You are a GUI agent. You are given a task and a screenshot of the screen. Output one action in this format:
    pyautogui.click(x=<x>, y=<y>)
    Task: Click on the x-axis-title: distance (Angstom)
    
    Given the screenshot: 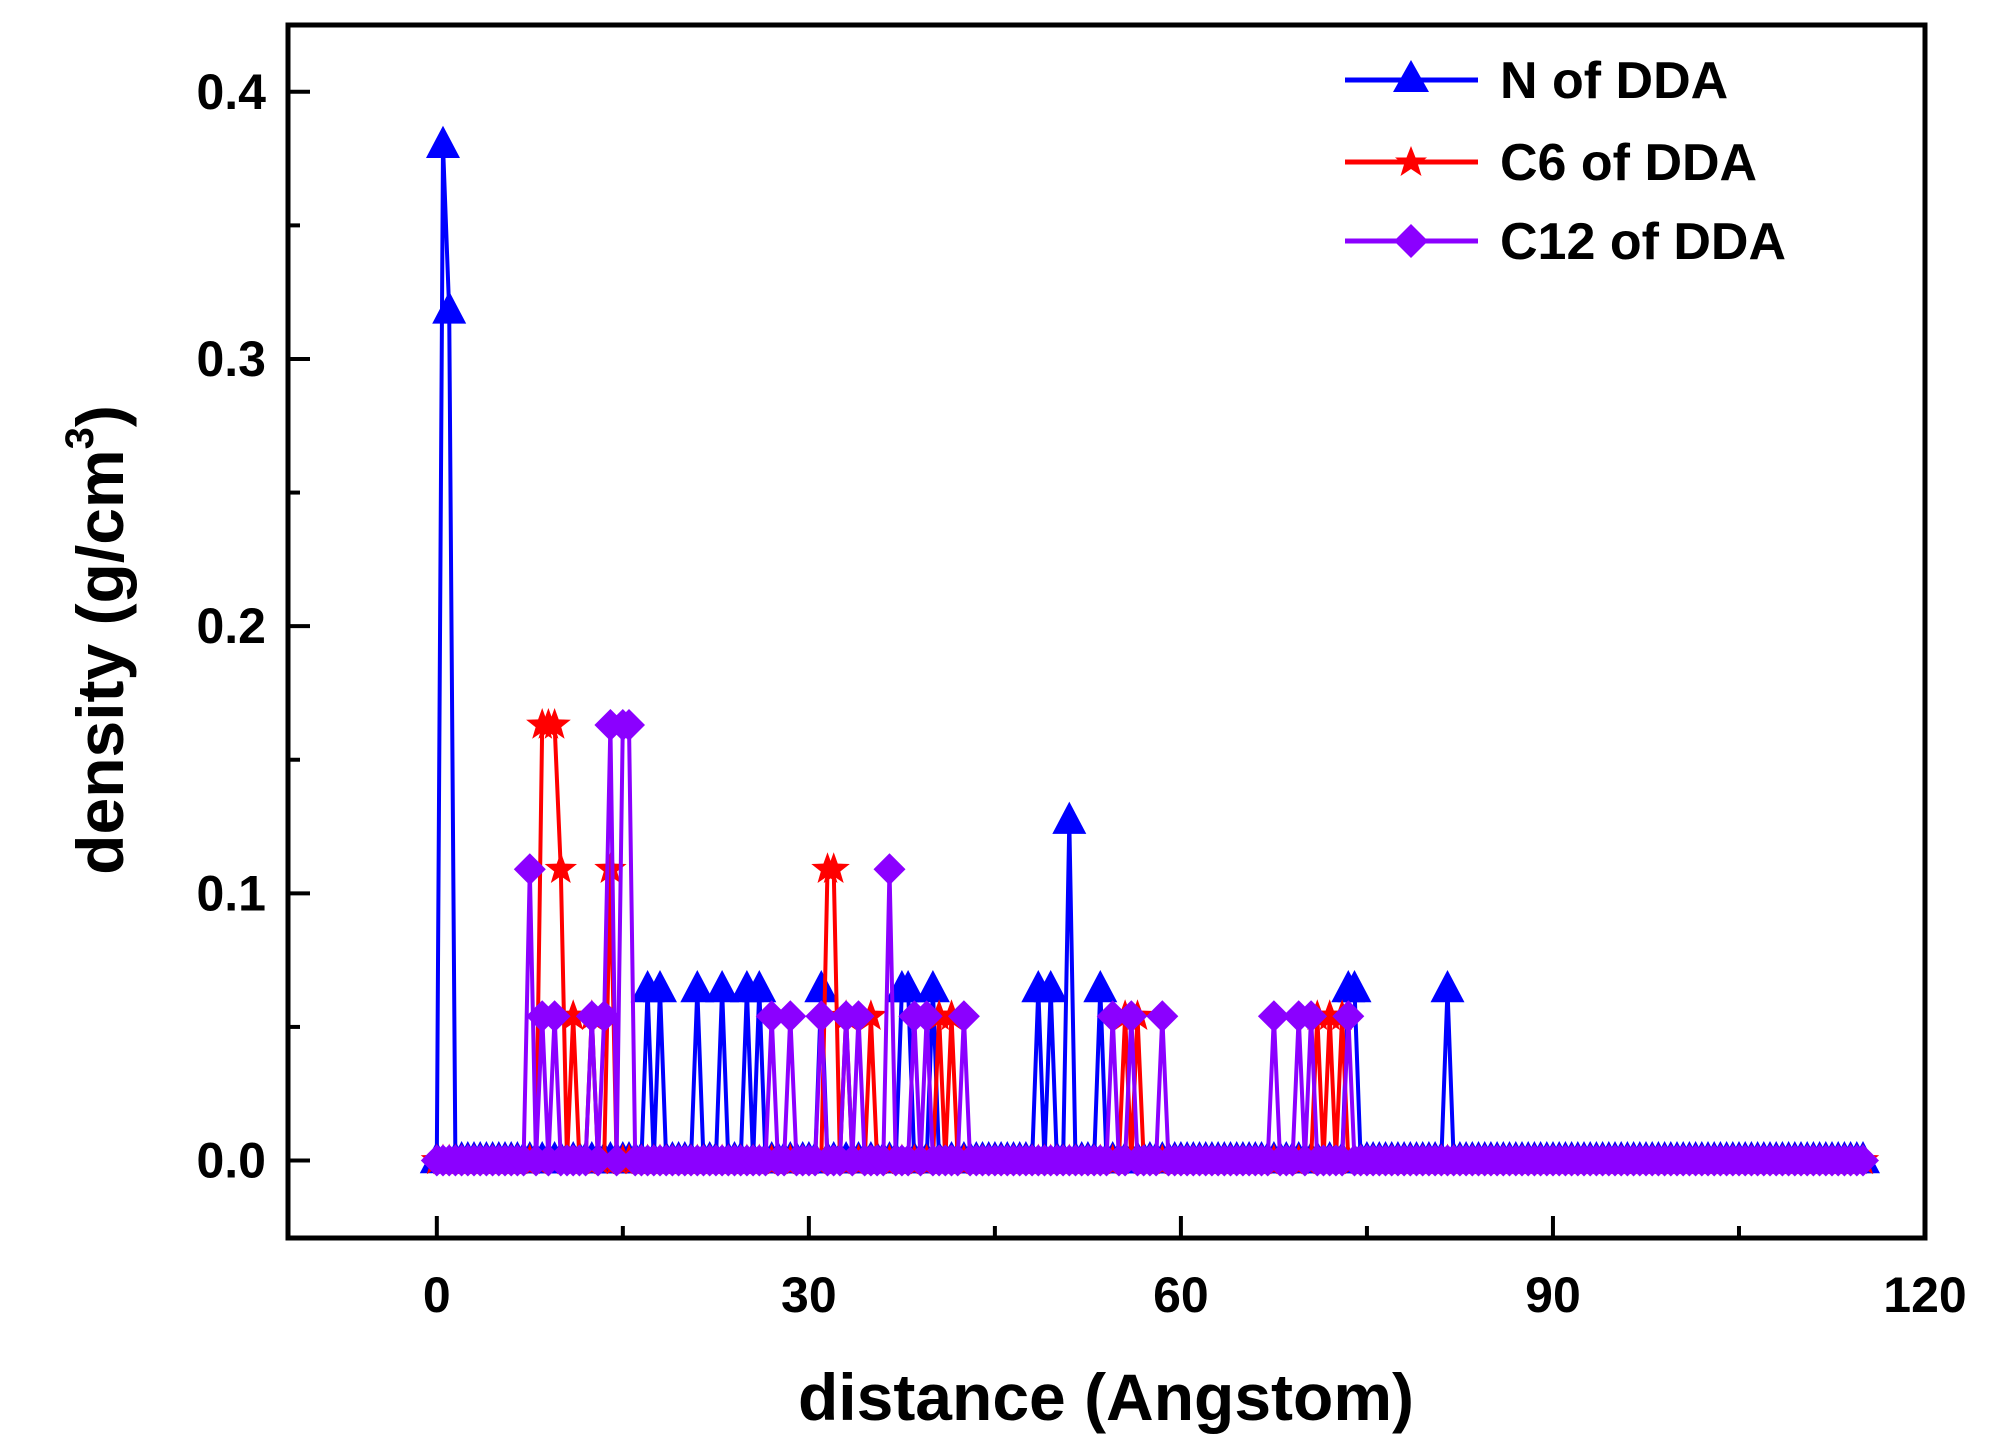 What is the action you would take?
    pyautogui.click(x=1106, y=1397)
    